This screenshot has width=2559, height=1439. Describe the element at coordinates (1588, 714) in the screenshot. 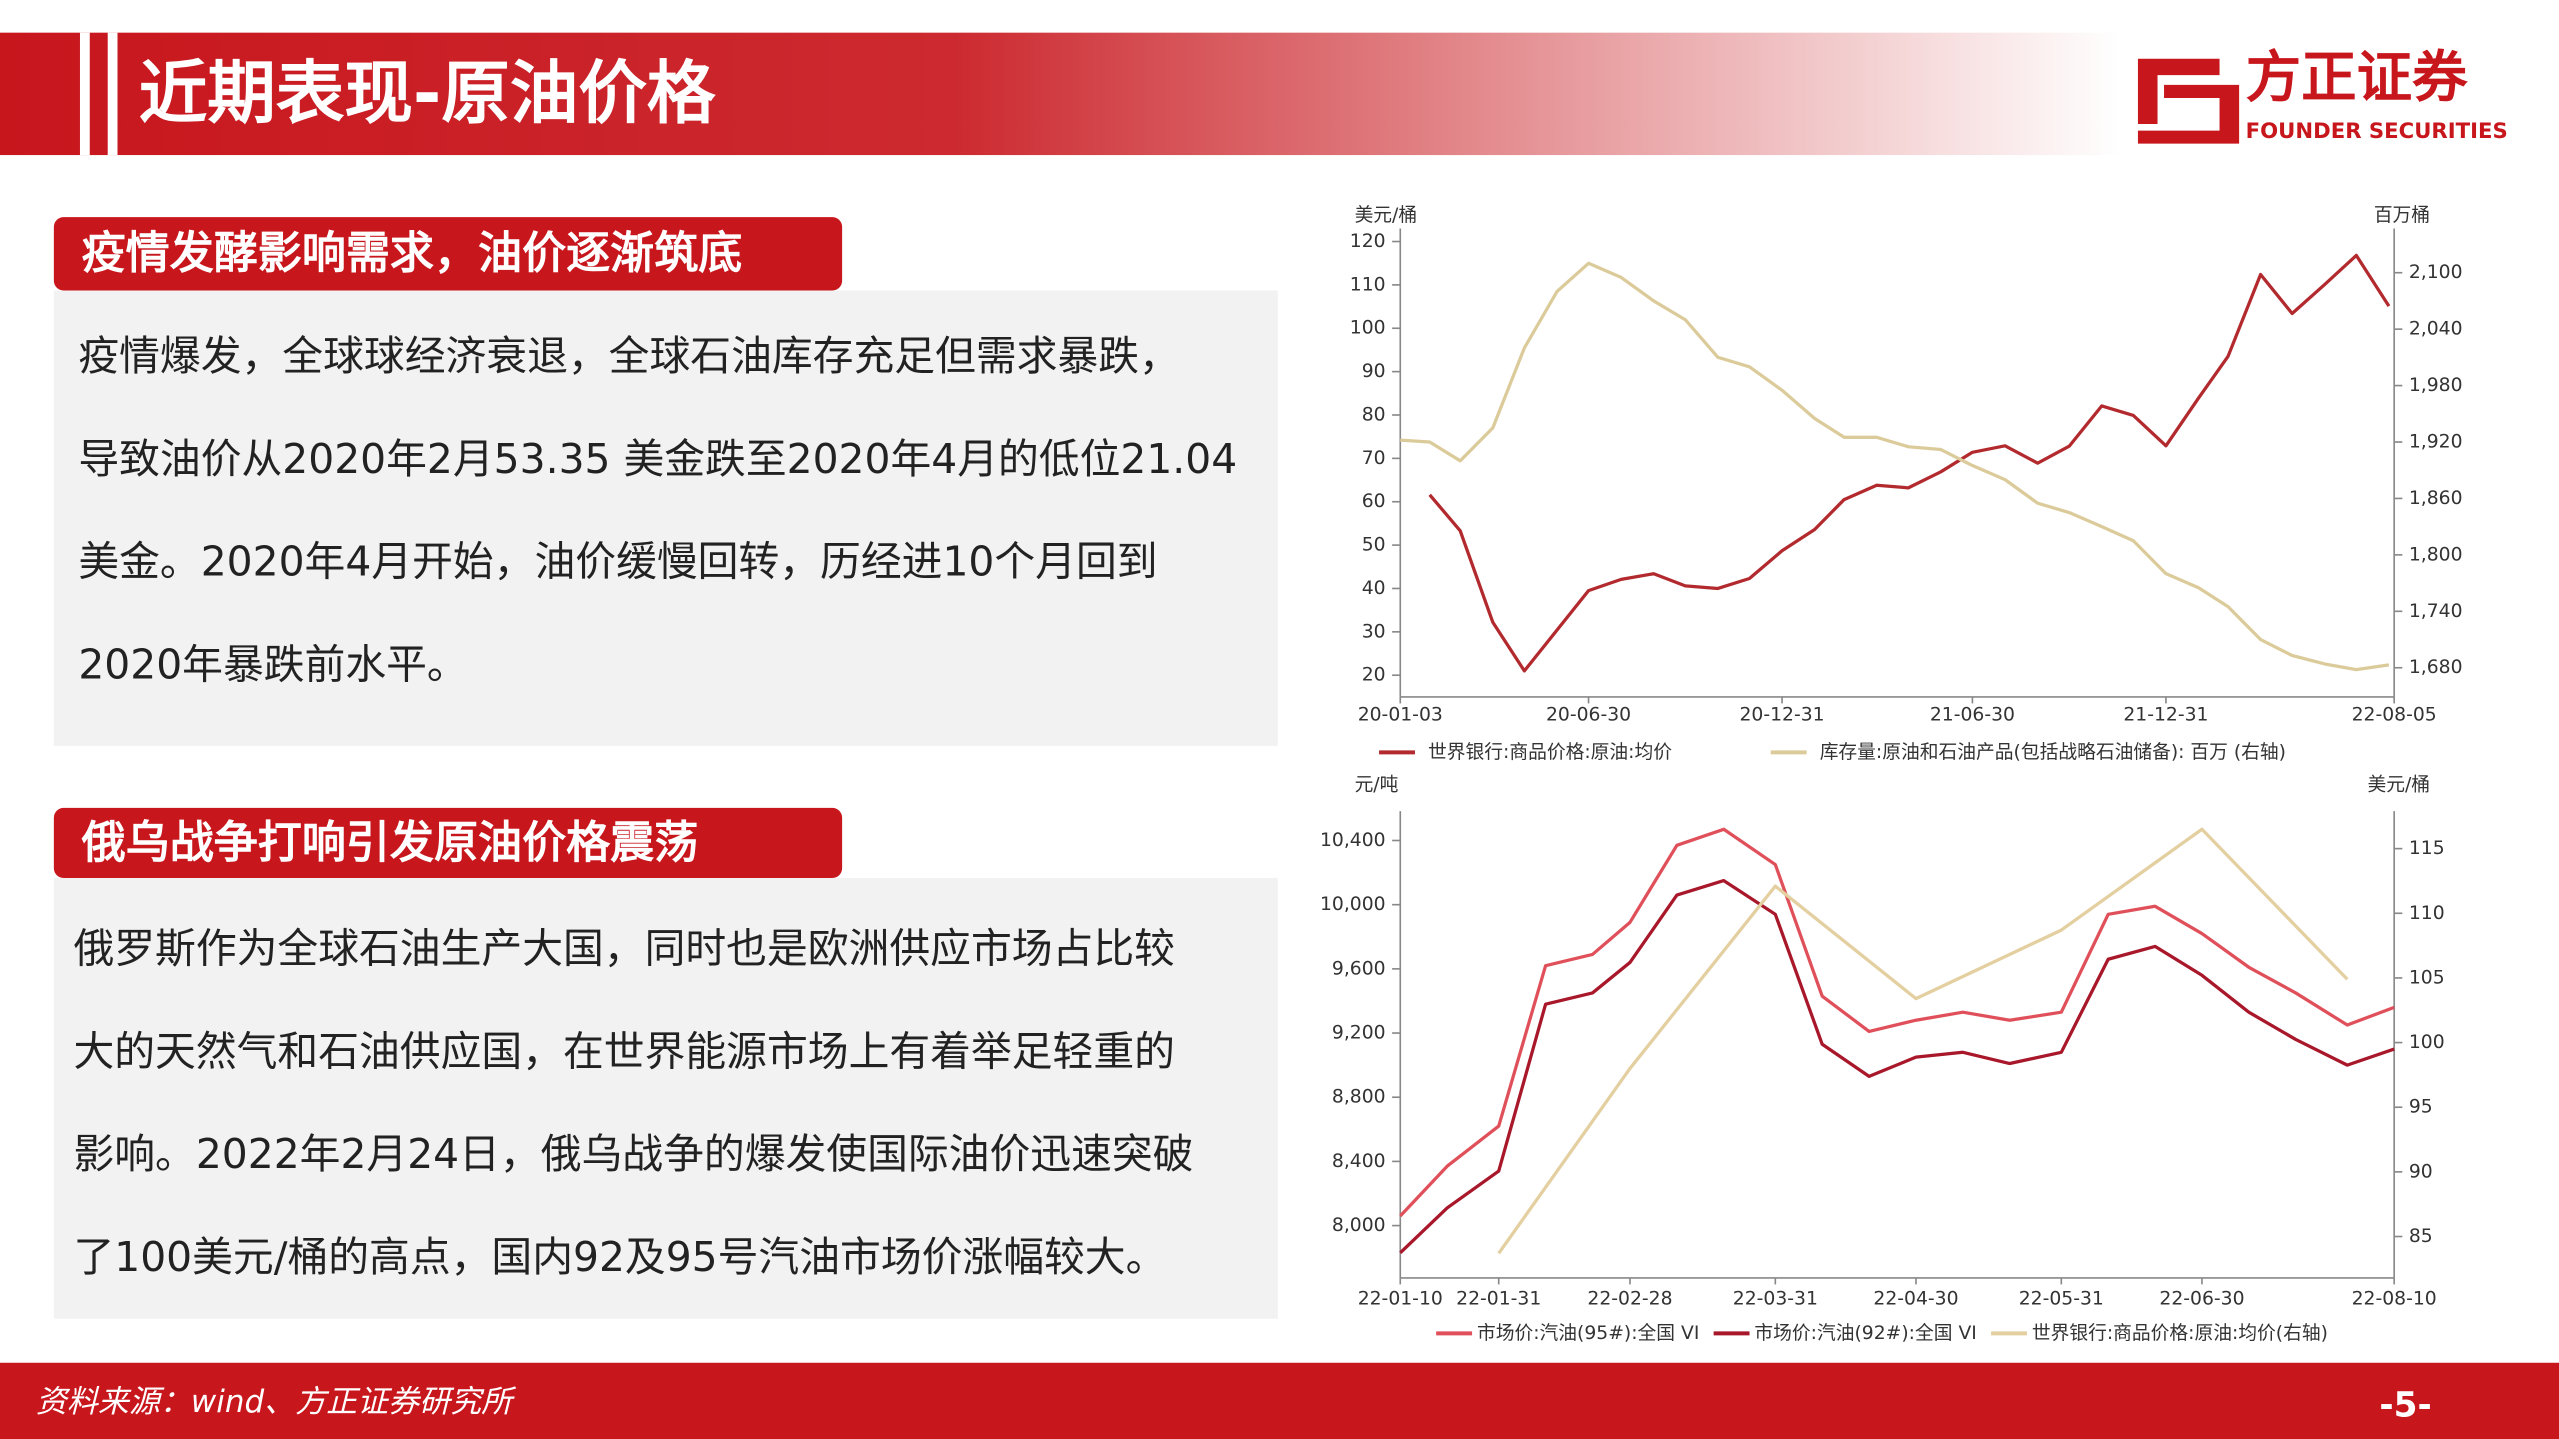

I see `x-tick-label: 20-06-30` at that location.